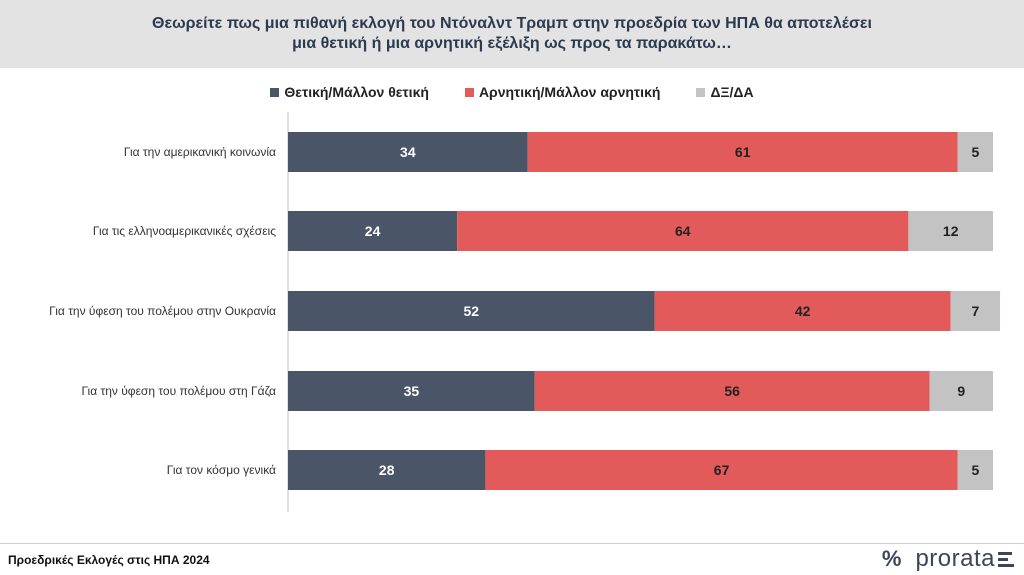 Image resolution: width=1024 pixels, height=575 pixels. What do you see at coordinates (469, 92) in the screenshot?
I see `legend-swatch-negative` at bounding box center [469, 92].